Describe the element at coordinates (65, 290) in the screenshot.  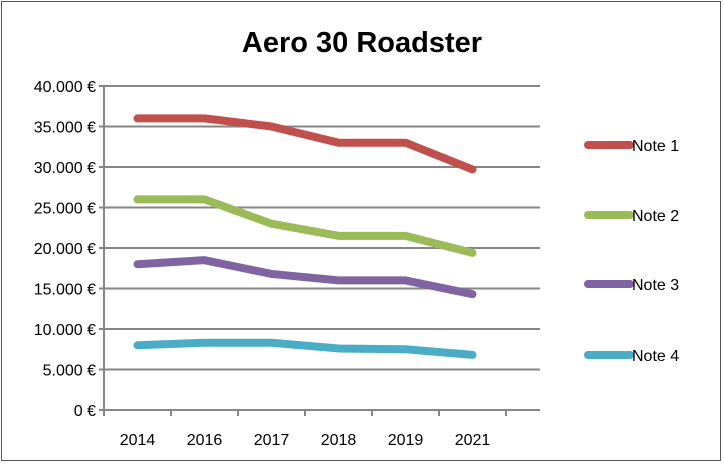
I see `y-tick-label: 15.000 €` at that location.